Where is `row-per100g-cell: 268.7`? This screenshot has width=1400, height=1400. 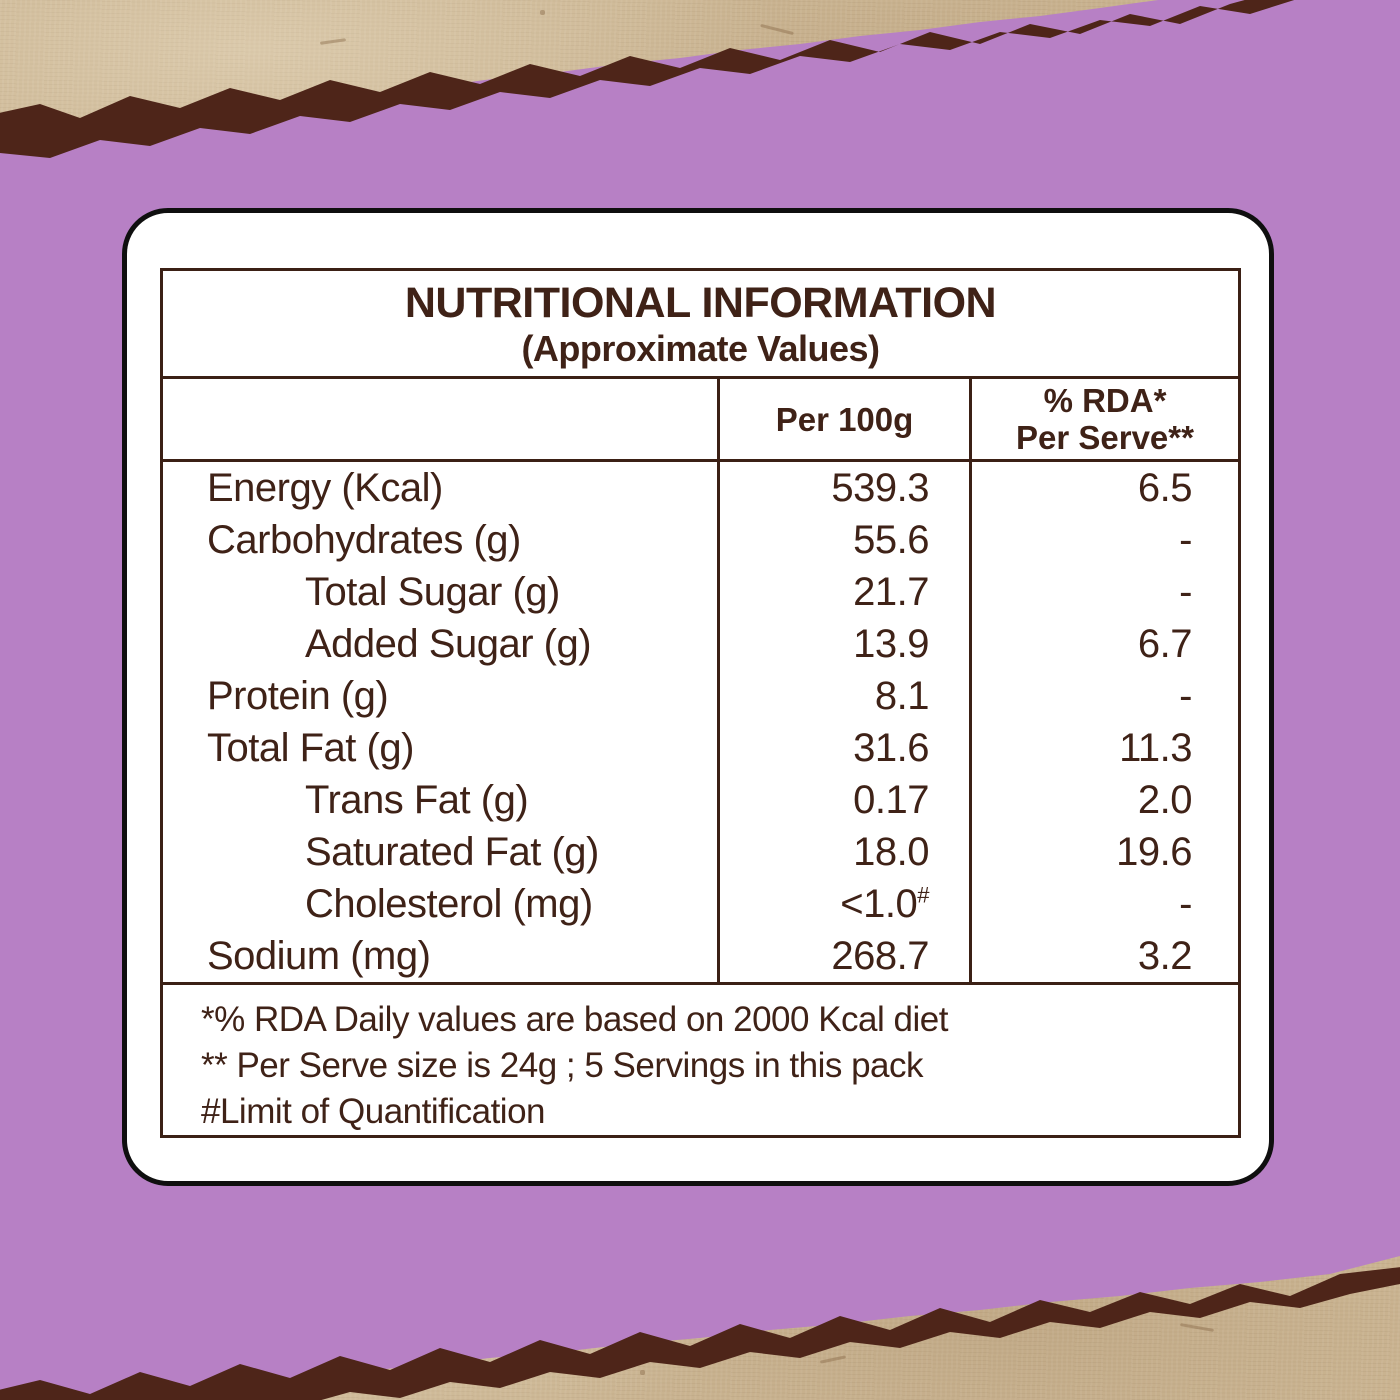 row-per100g-cell: 268.7 is located at coordinates (843, 956).